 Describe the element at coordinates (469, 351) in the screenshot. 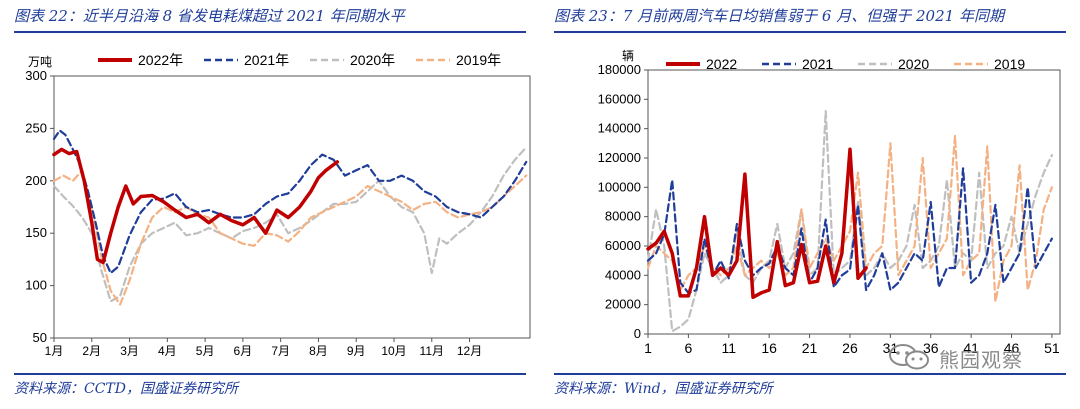

I see `x-tick-label: 12月` at that location.